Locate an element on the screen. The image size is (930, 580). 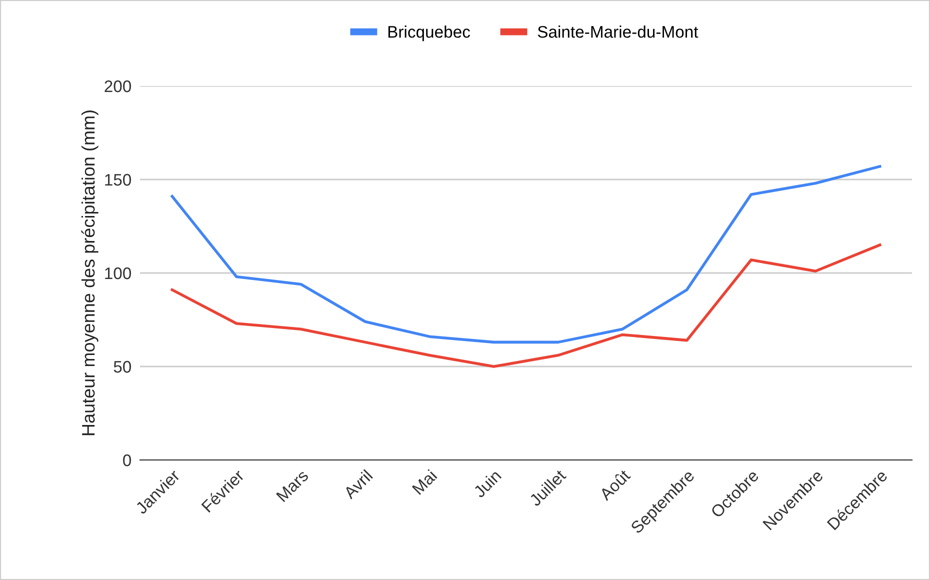
y-axis-title: Hauteur moyenne des précipitation (mm) is located at coordinates (89, 273).